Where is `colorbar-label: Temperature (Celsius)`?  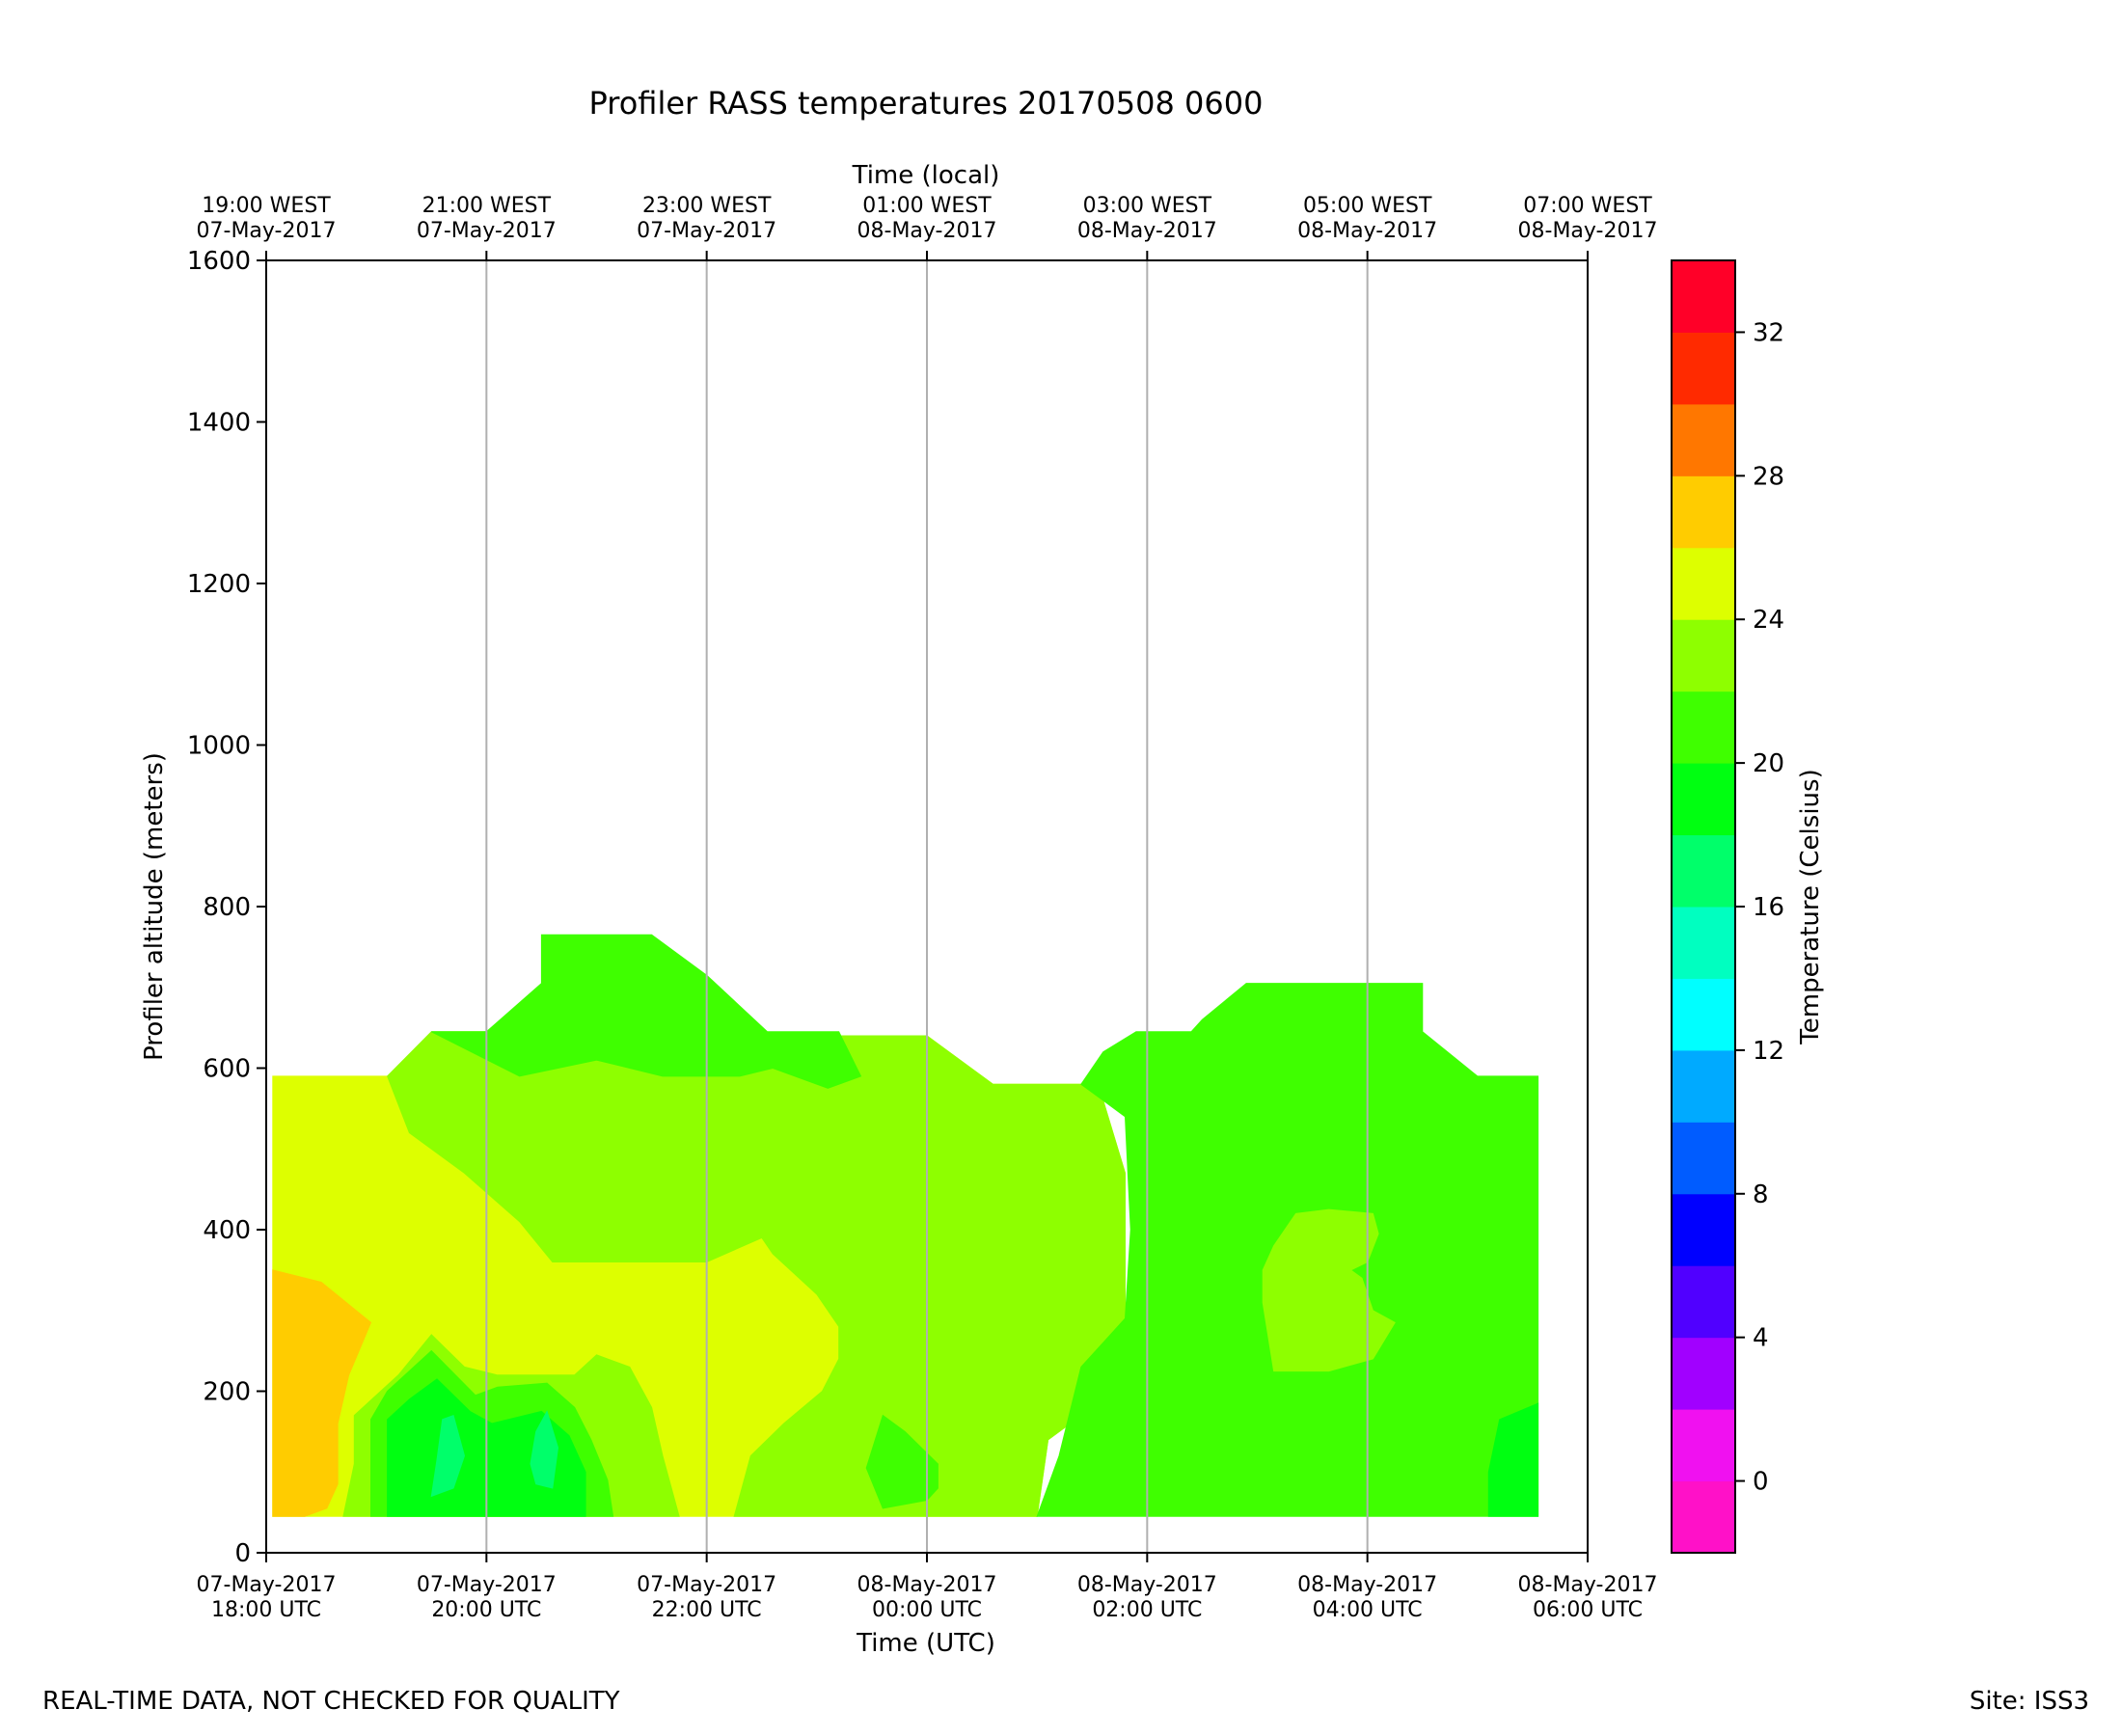 colorbar-label: Temperature (Celsius) is located at coordinates (1811, 907).